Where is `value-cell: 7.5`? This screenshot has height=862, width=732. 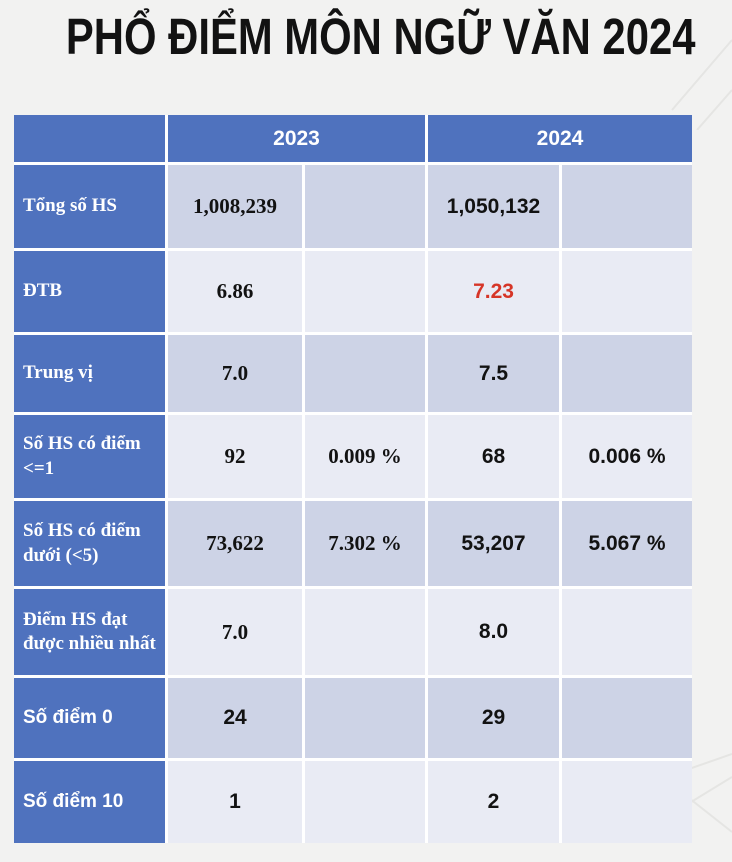
value-cell: 7.5 is located at coordinates (493, 373).